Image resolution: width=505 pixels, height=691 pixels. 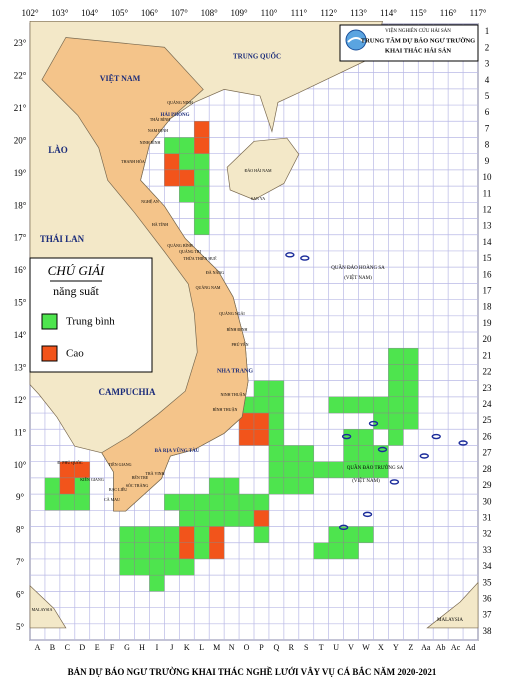 What do you see at coordinates (418, 31) in the screenshot?
I see `institute: VIỆN NGHIÊN CỨU HẢI SẢN` at bounding box center [418, 31].